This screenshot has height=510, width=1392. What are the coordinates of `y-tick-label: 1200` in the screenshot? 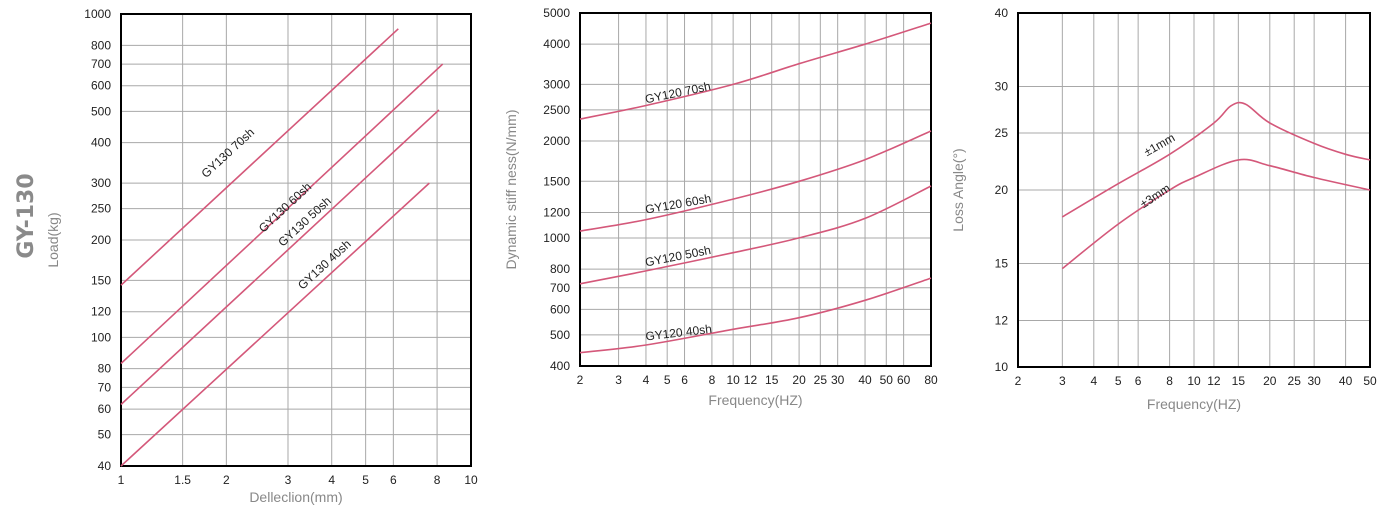 It's located at (556, 212).